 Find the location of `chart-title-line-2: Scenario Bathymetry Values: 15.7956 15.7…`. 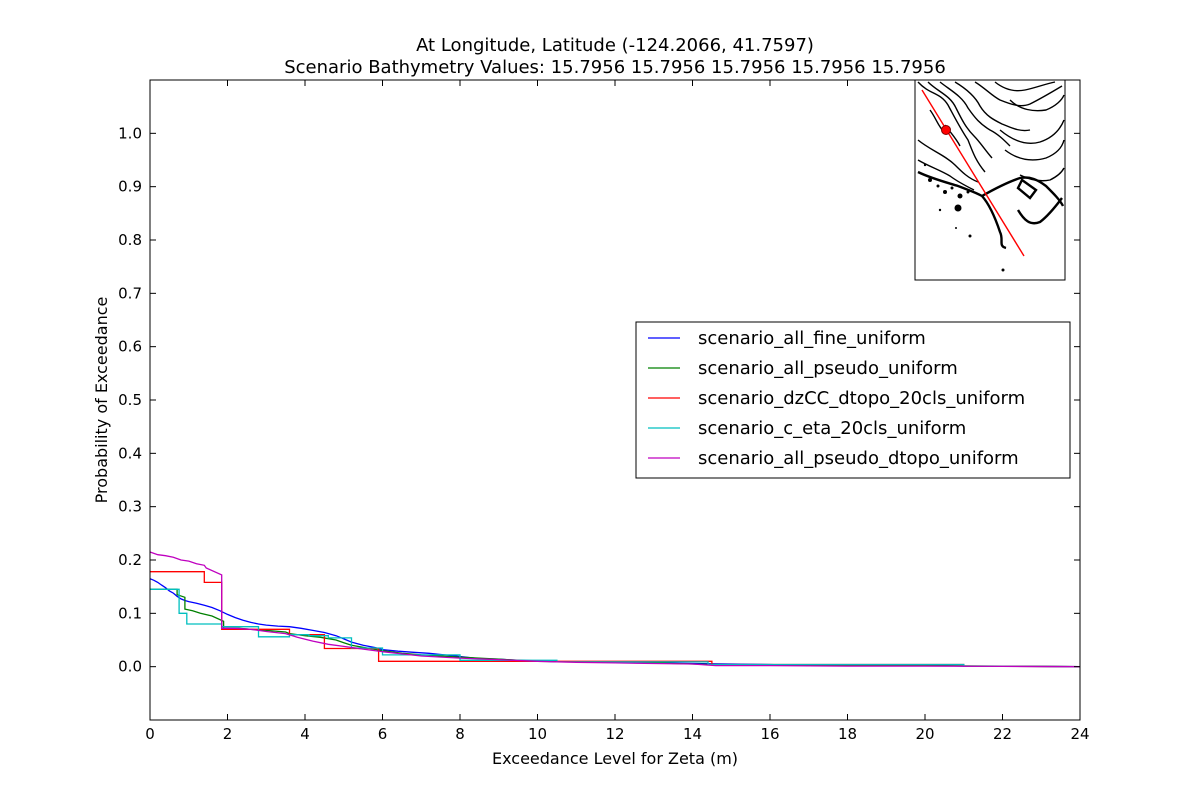

chart-title-line-2: Scenario Bathymetry Values: 15.7956 15.7… is located at coordinates (615, 67).